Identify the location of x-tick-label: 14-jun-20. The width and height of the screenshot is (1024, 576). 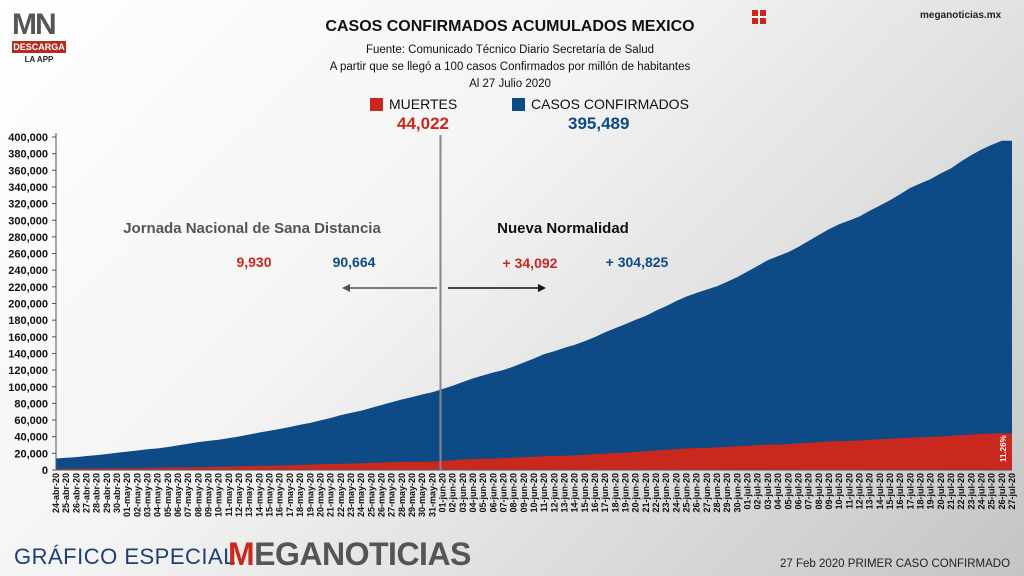
(575, 493).